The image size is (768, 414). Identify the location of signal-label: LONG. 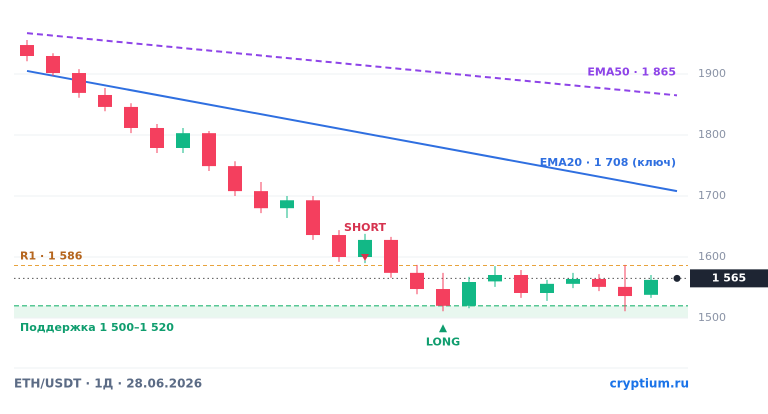
(443, 341).